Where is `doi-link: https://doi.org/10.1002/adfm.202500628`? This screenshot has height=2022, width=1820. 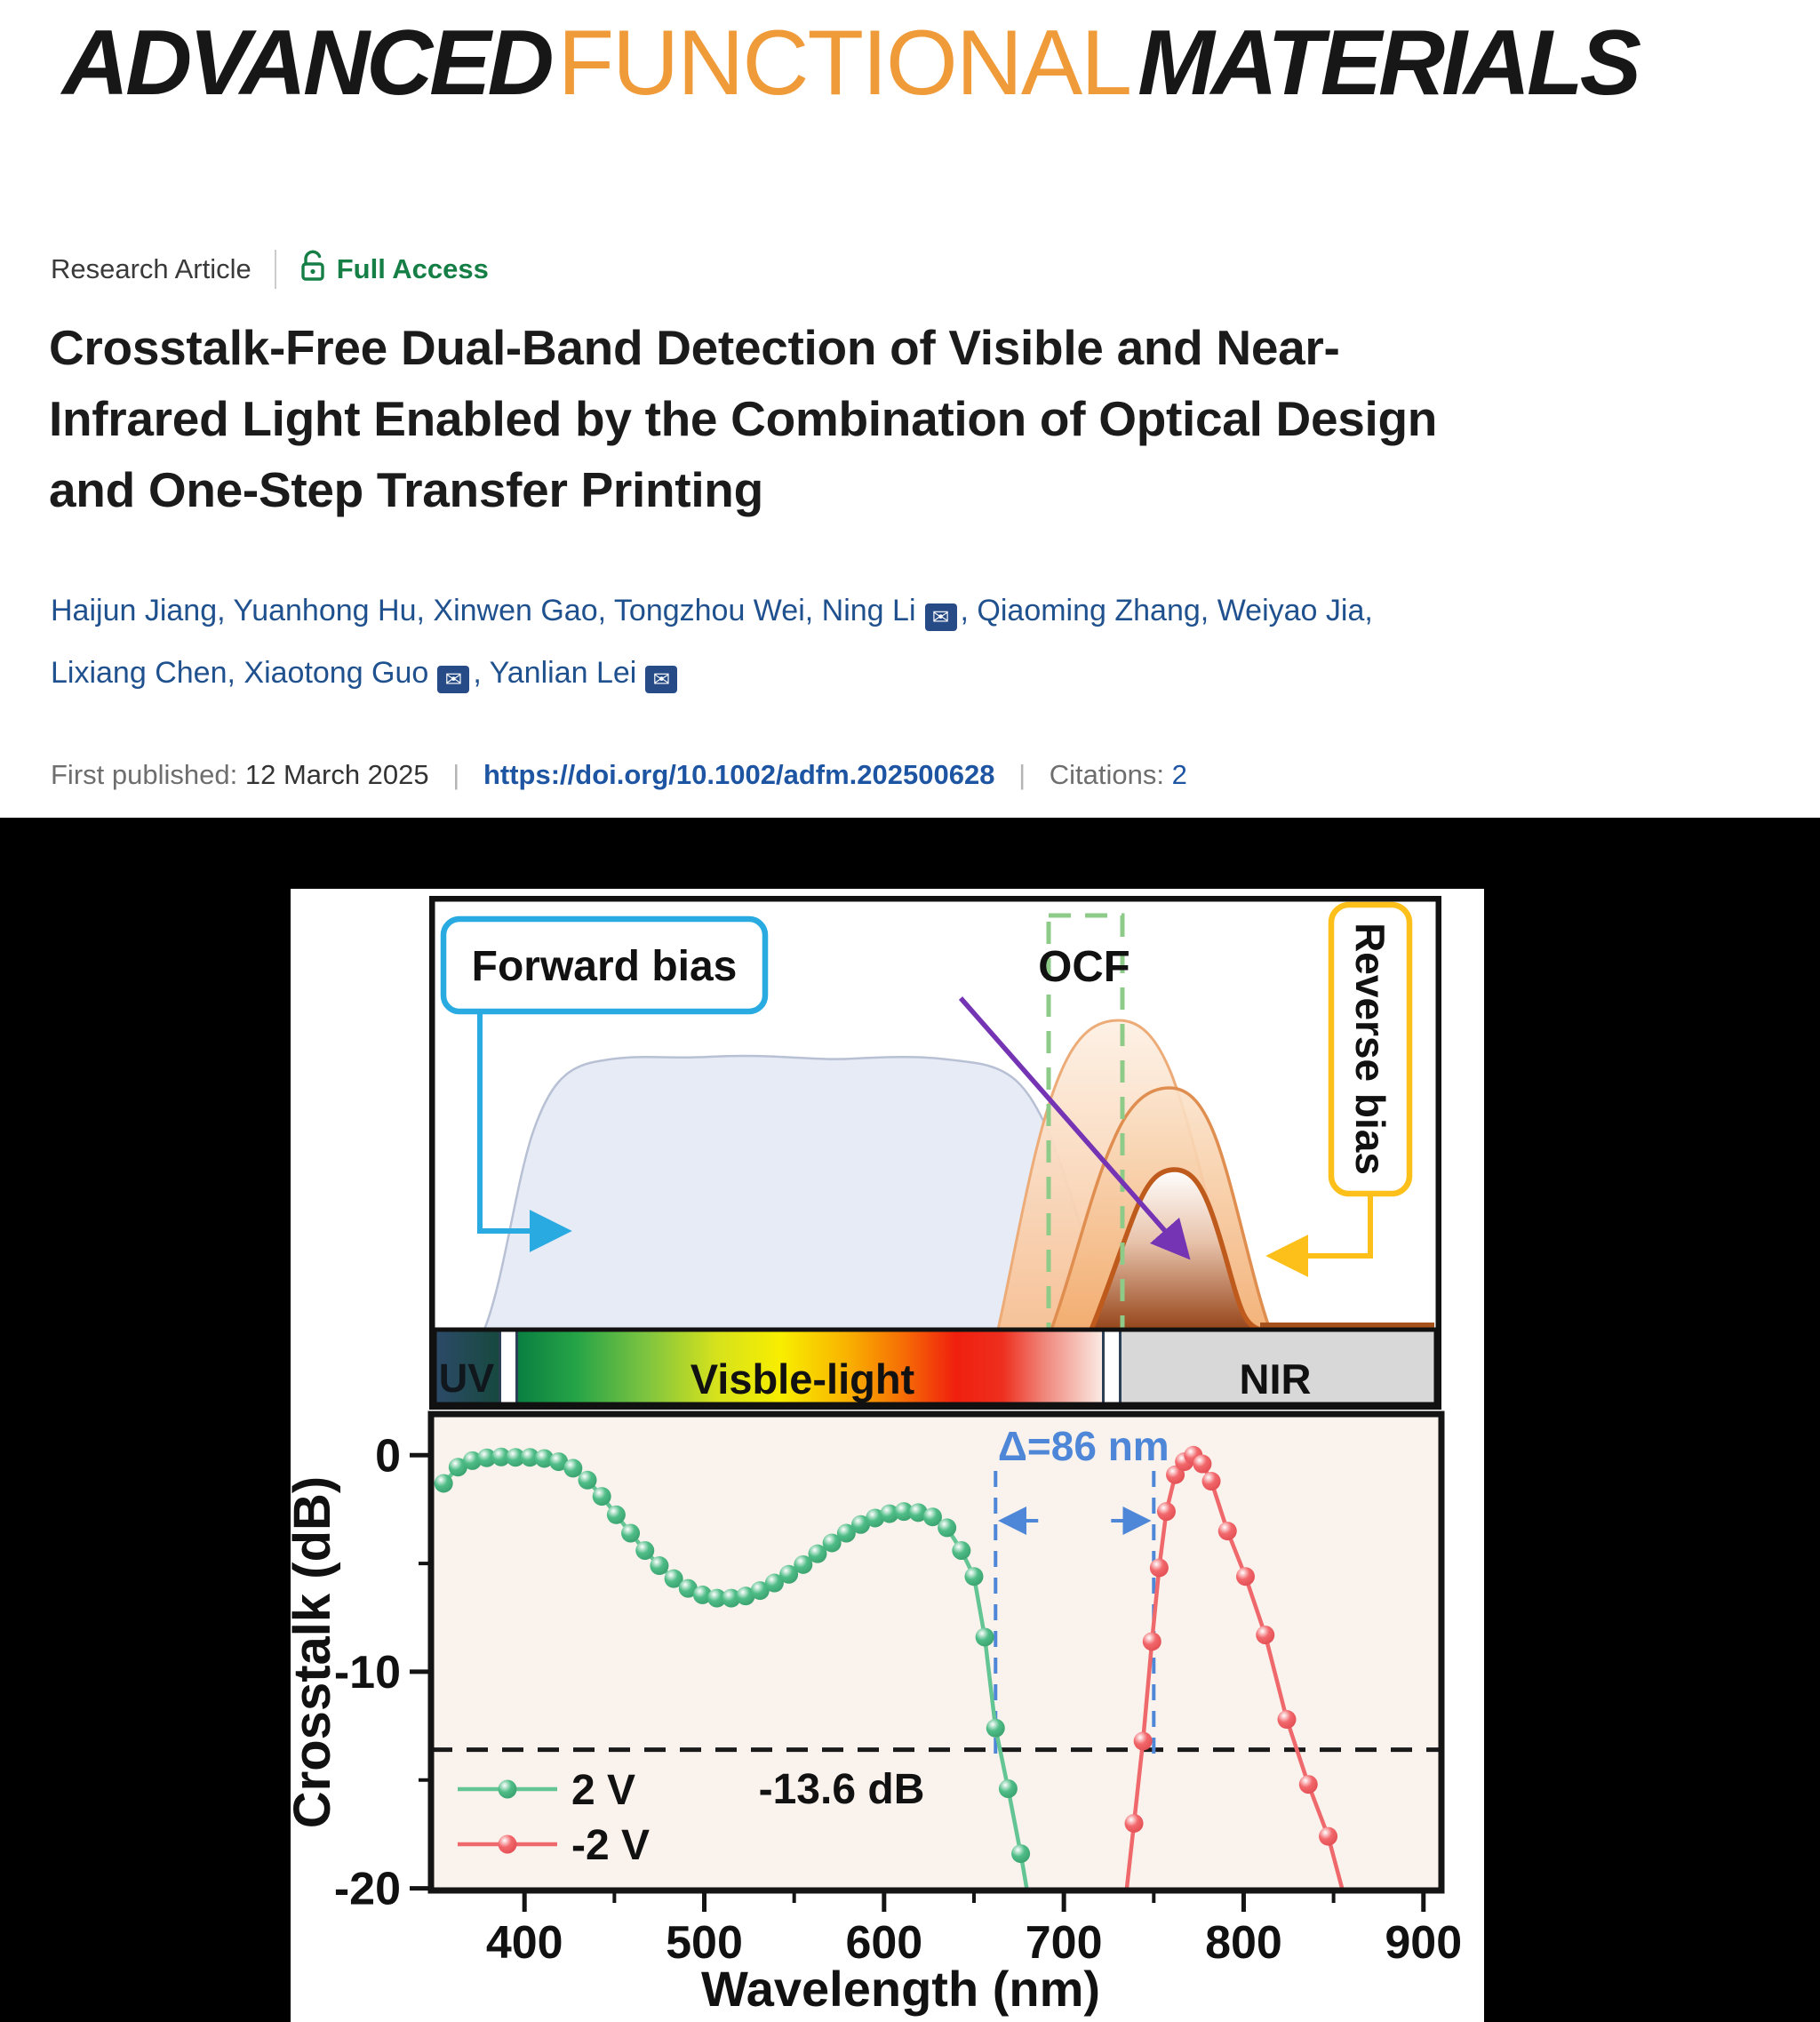
doi-link: https://doi.org/10.1002/adfm.202500628 is located at coordinates (739, 774).